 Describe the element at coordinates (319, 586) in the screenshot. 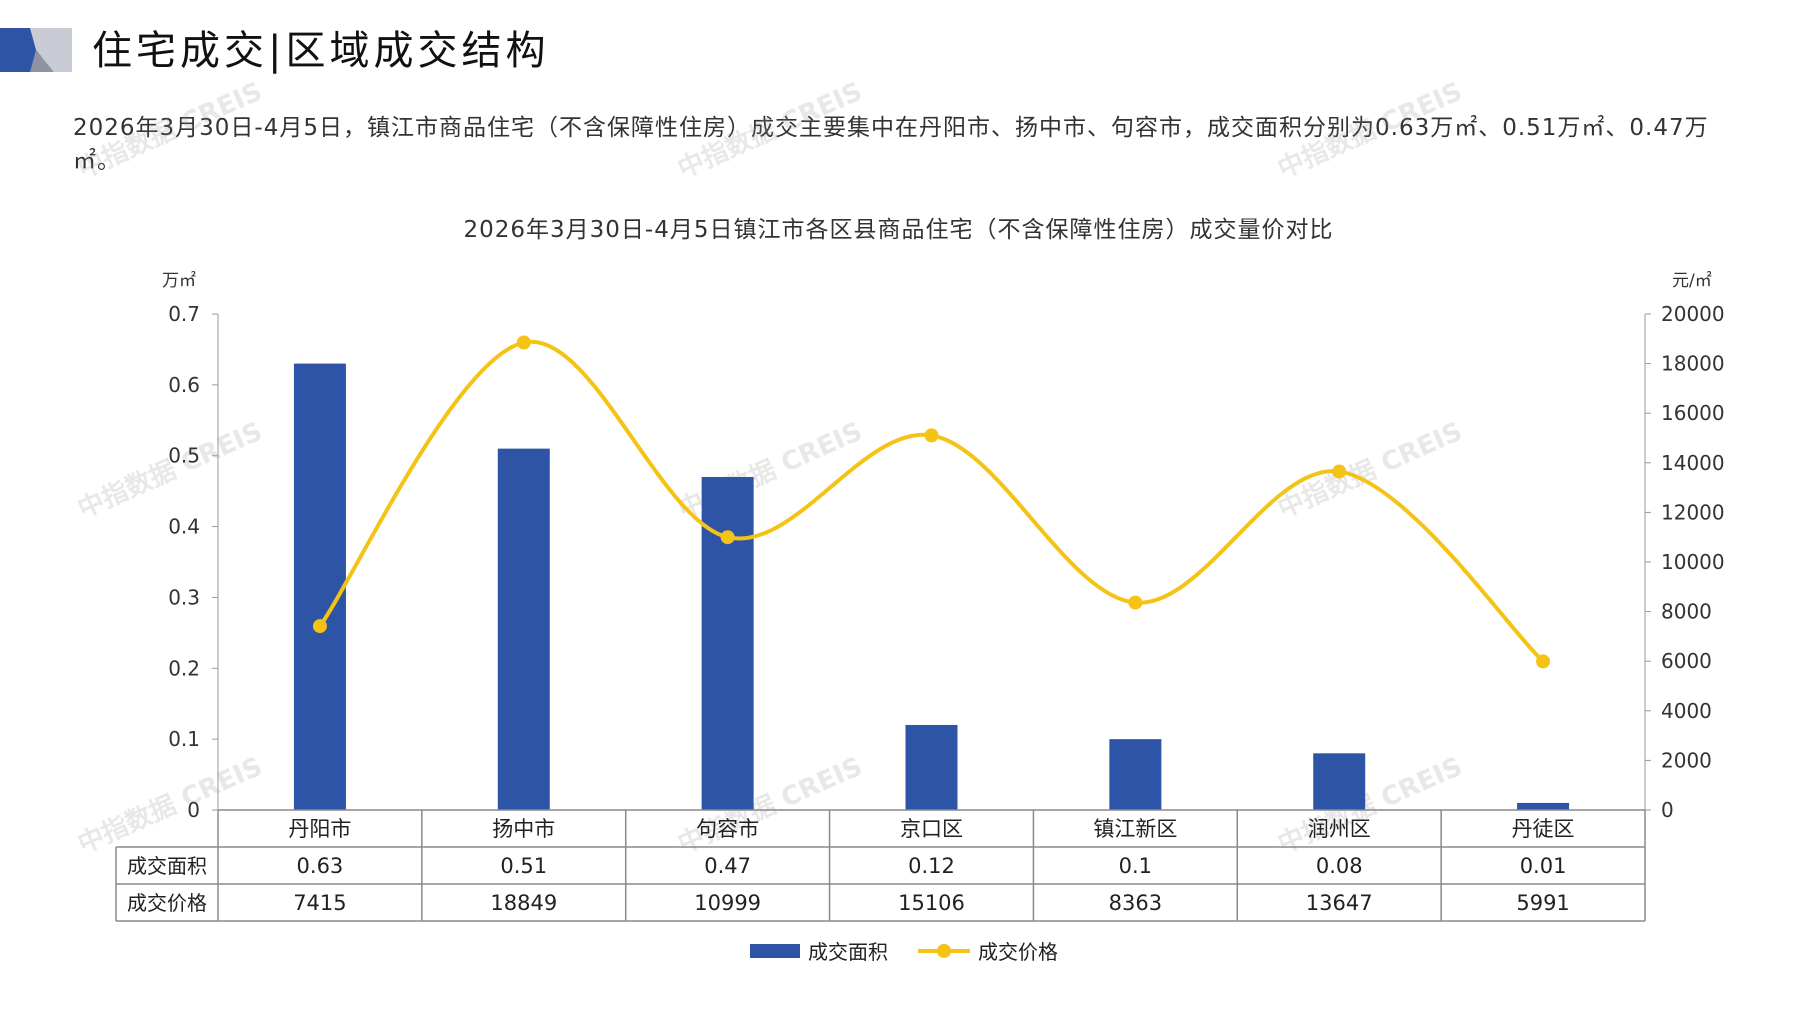

I see `bar-丹阳市` at that location.